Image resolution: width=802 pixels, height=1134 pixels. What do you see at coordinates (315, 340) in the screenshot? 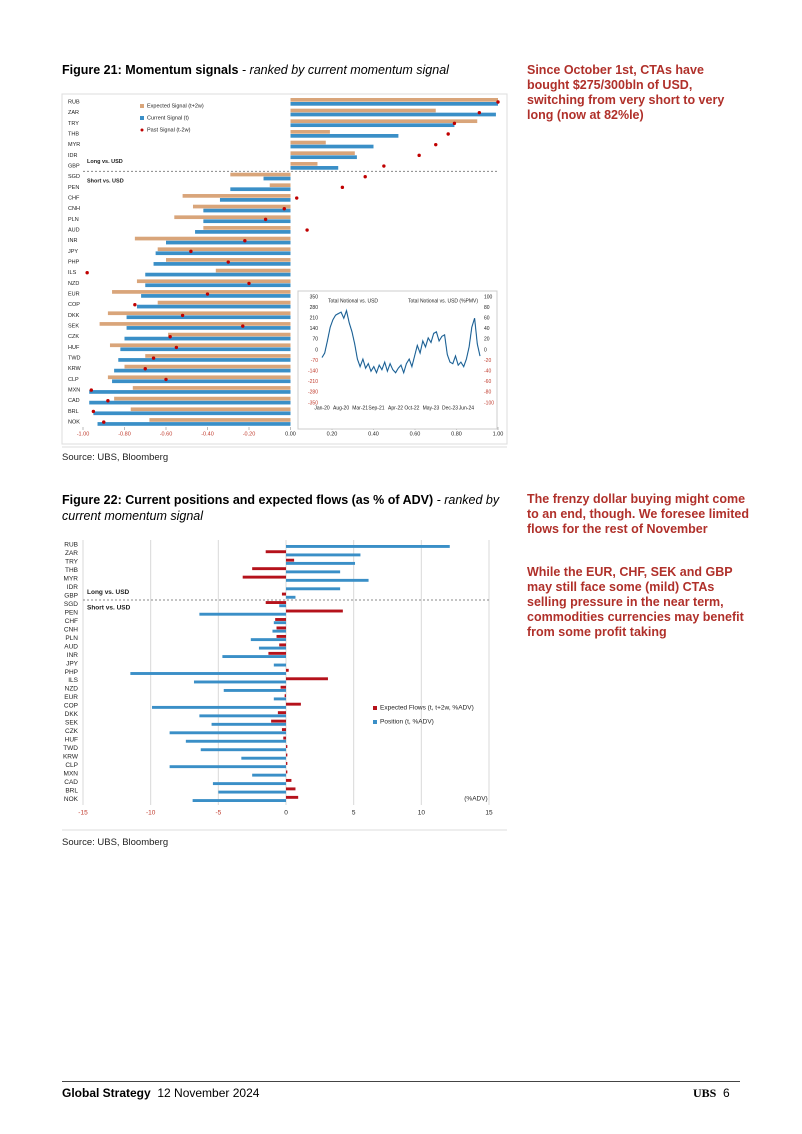
I see `y-tick-label: 70` at bounding box center [315, 340].